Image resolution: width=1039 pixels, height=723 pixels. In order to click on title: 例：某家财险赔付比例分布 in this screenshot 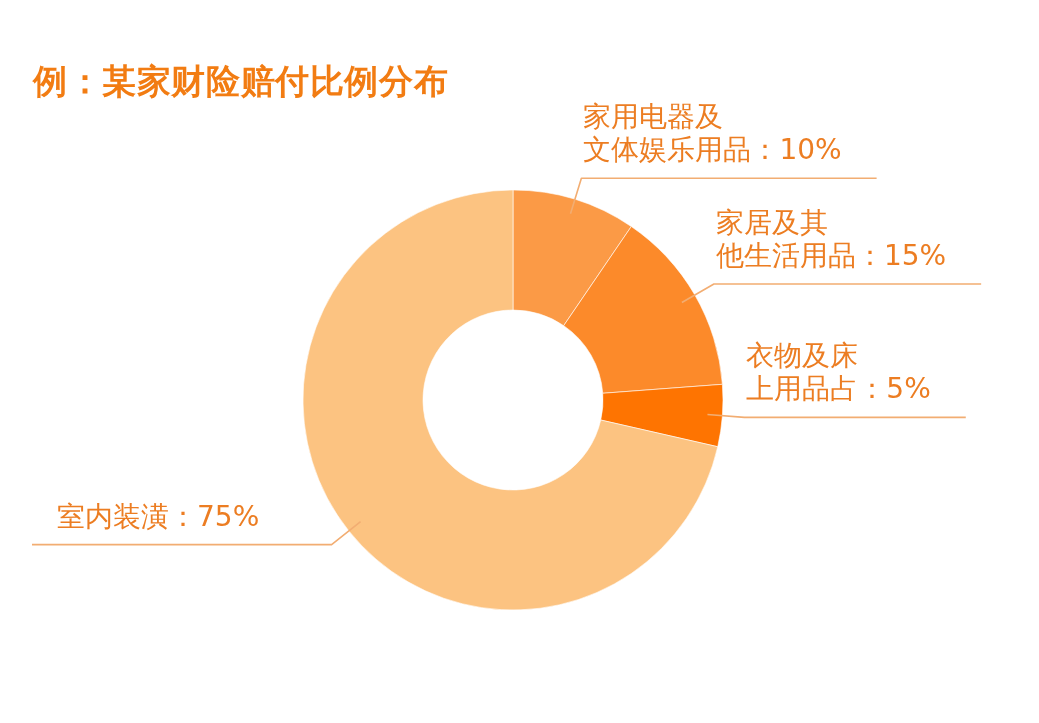, I will do `click(241, 81)`.